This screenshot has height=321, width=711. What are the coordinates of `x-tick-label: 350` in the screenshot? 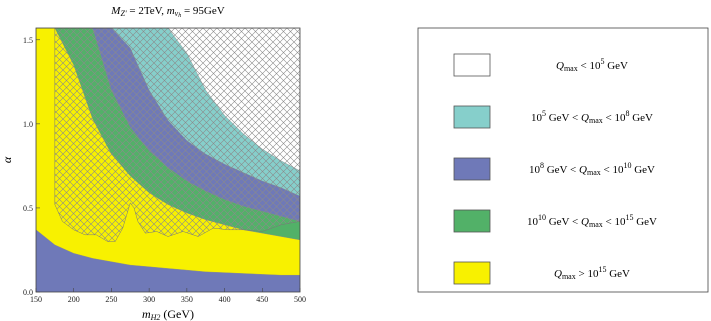 It's located at (187, 299).